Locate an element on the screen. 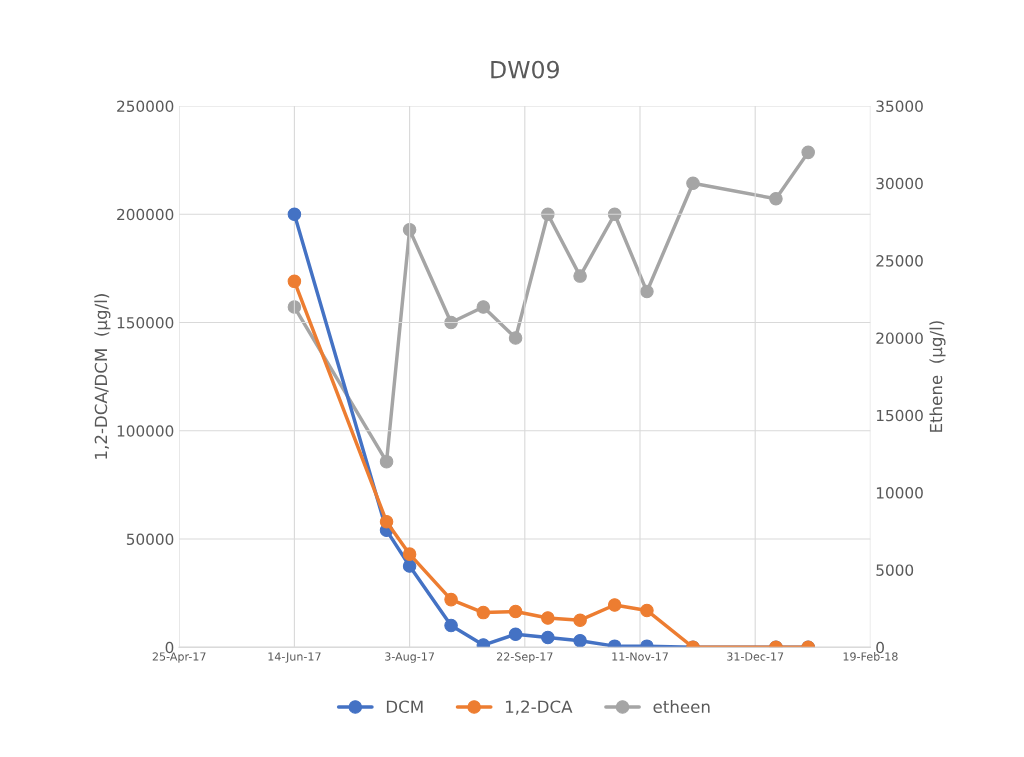 Image resolution: width=1024 pixels, height=757 pixels. y2-tick-label: 35000 is located at coordinates (899, 106).